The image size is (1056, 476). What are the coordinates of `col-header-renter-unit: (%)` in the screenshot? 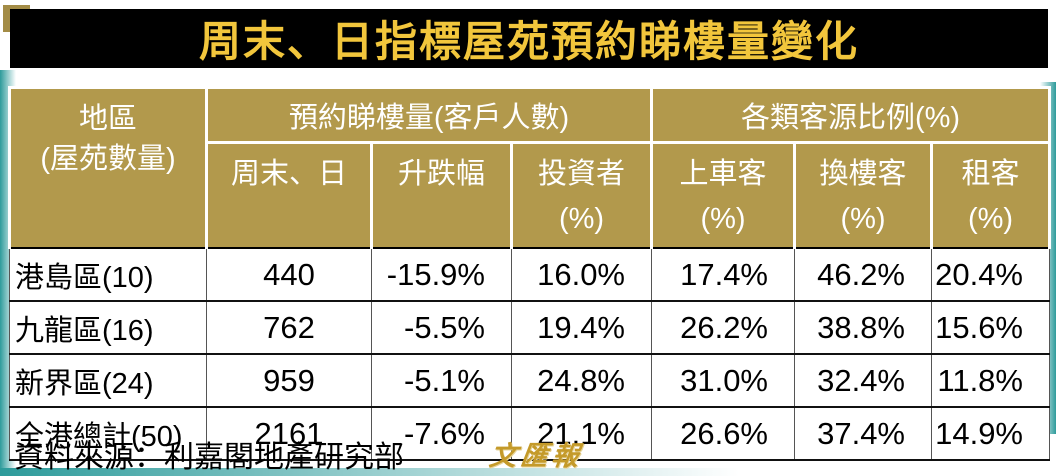 It's located at (990, 219).